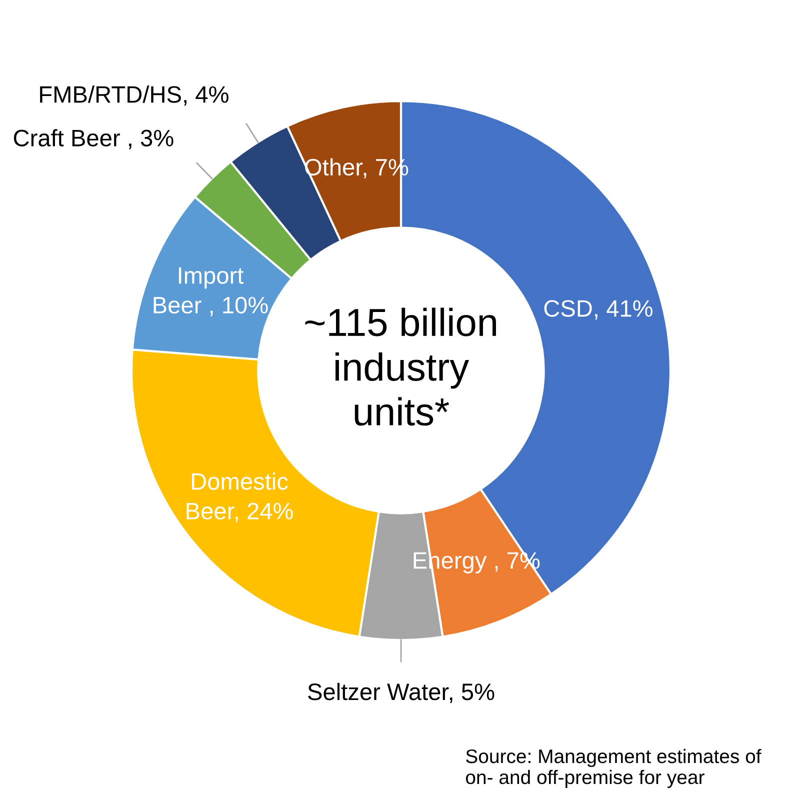 This screenshot has height=800, width=802. What do you see at coordinates (598, 310) in the screenshot?
I see `slice-label: CSD, 41%` at bounding box center [598, 310].